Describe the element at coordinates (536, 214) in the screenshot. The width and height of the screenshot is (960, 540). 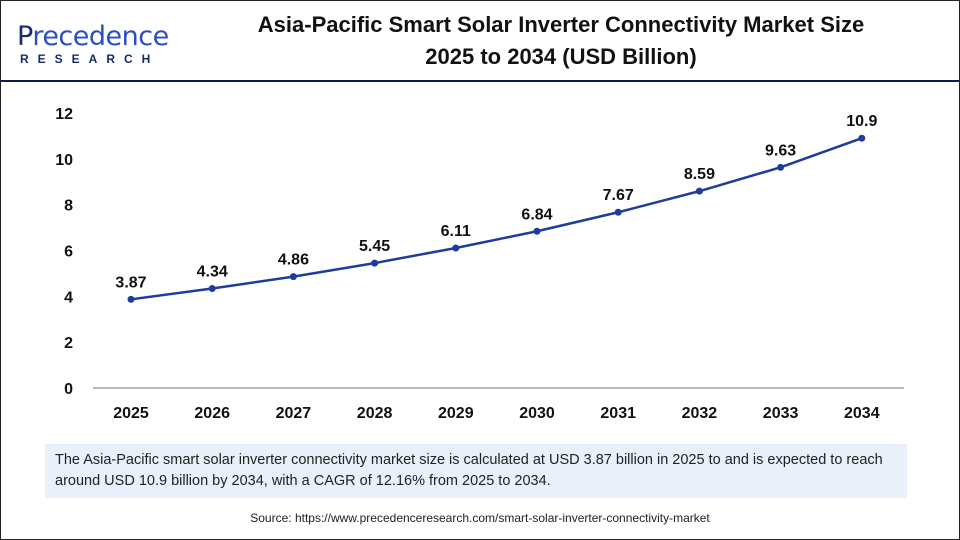
I see `data-label: 6.84` at that location.